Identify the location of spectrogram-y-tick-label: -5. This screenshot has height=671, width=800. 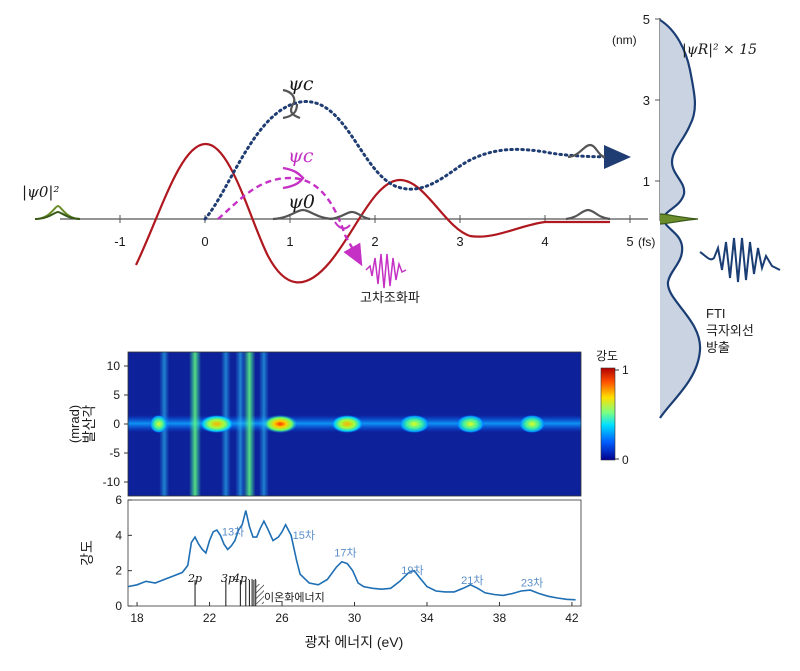
(114, 453).